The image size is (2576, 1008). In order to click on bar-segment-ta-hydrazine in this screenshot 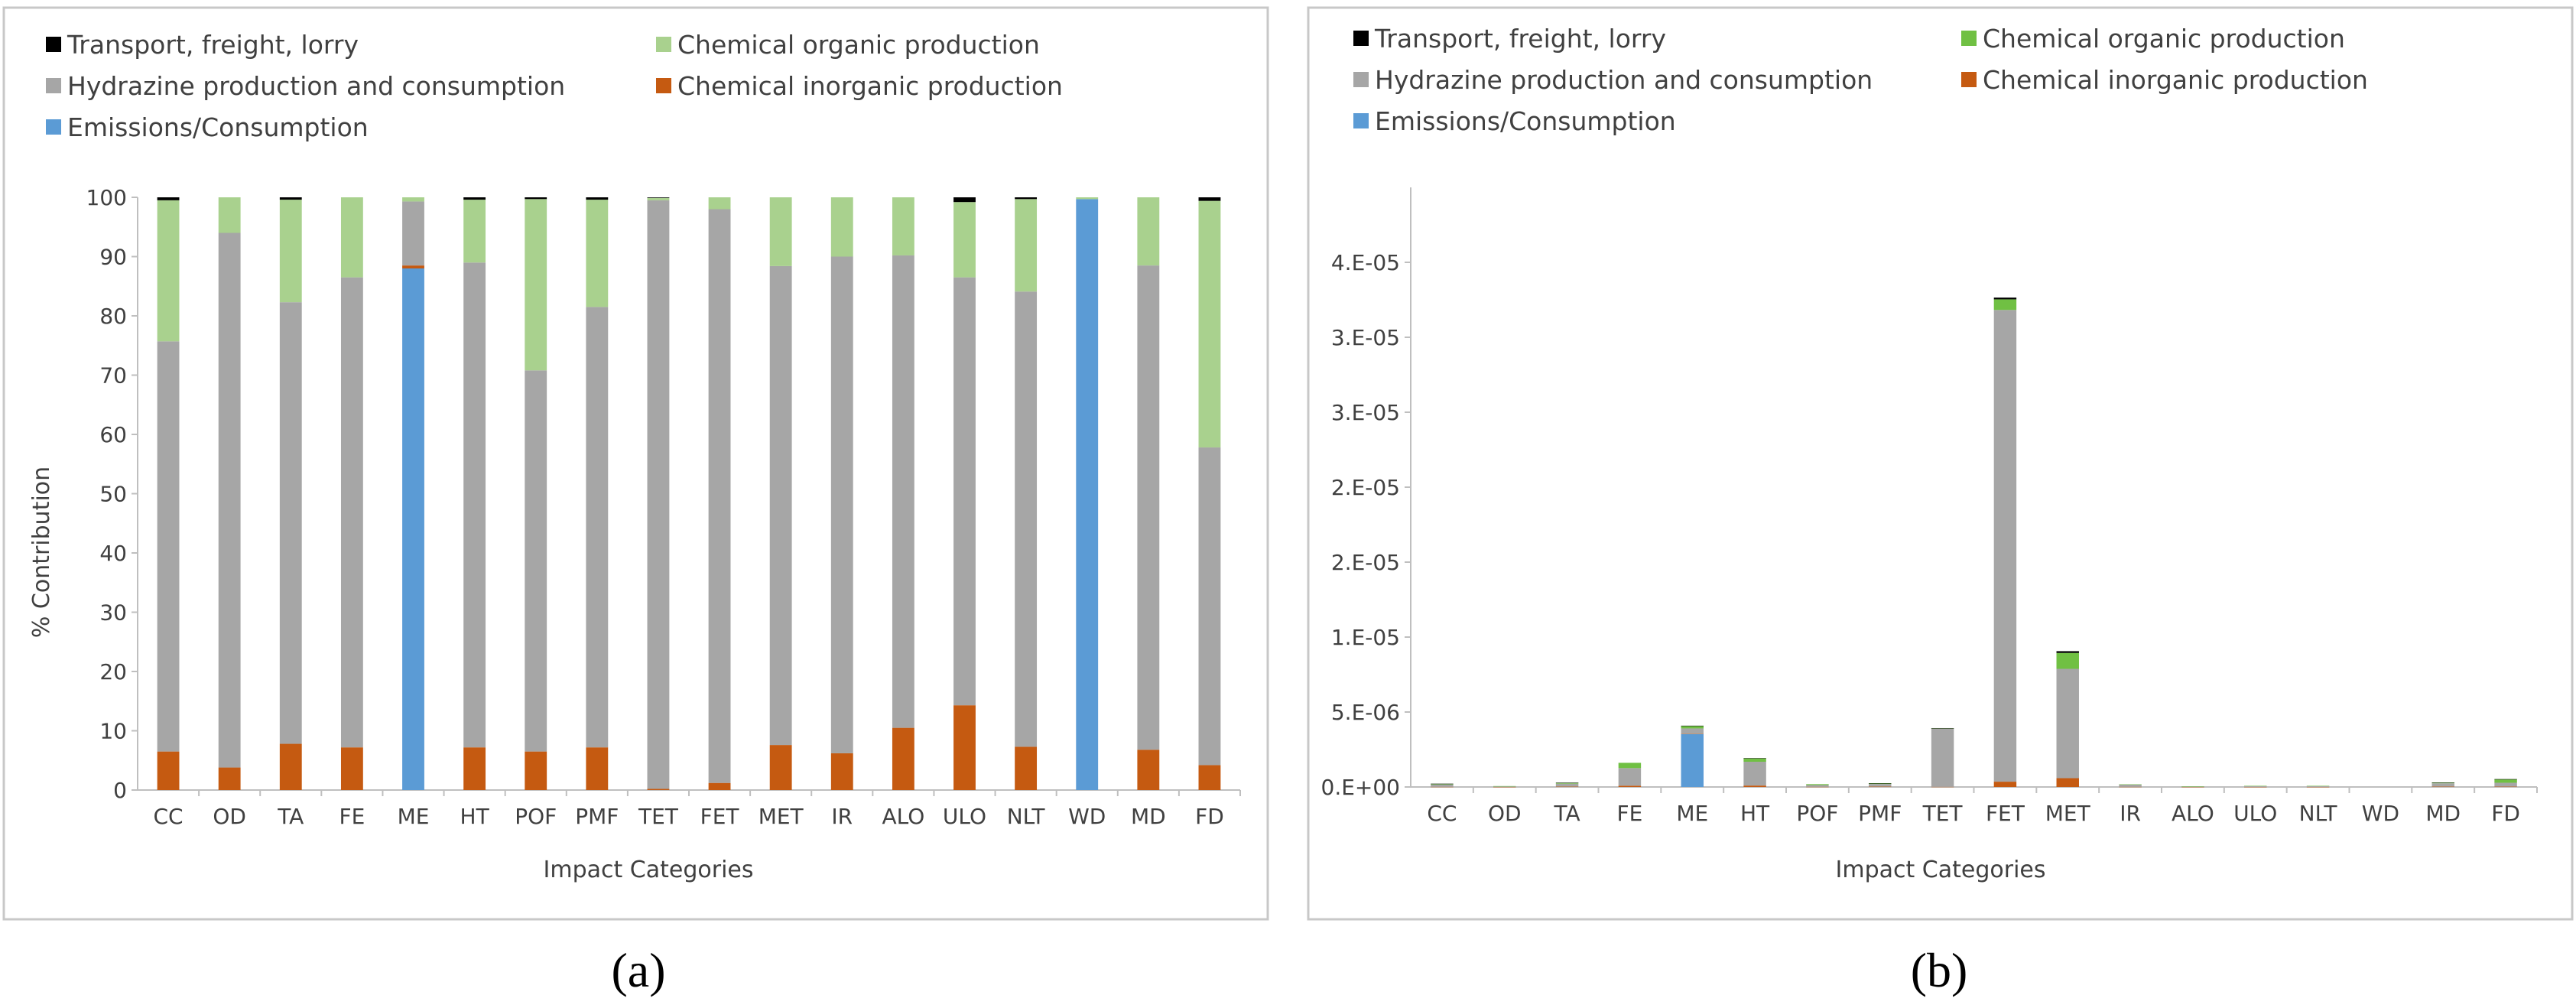, I will do `click(291, 523)`.